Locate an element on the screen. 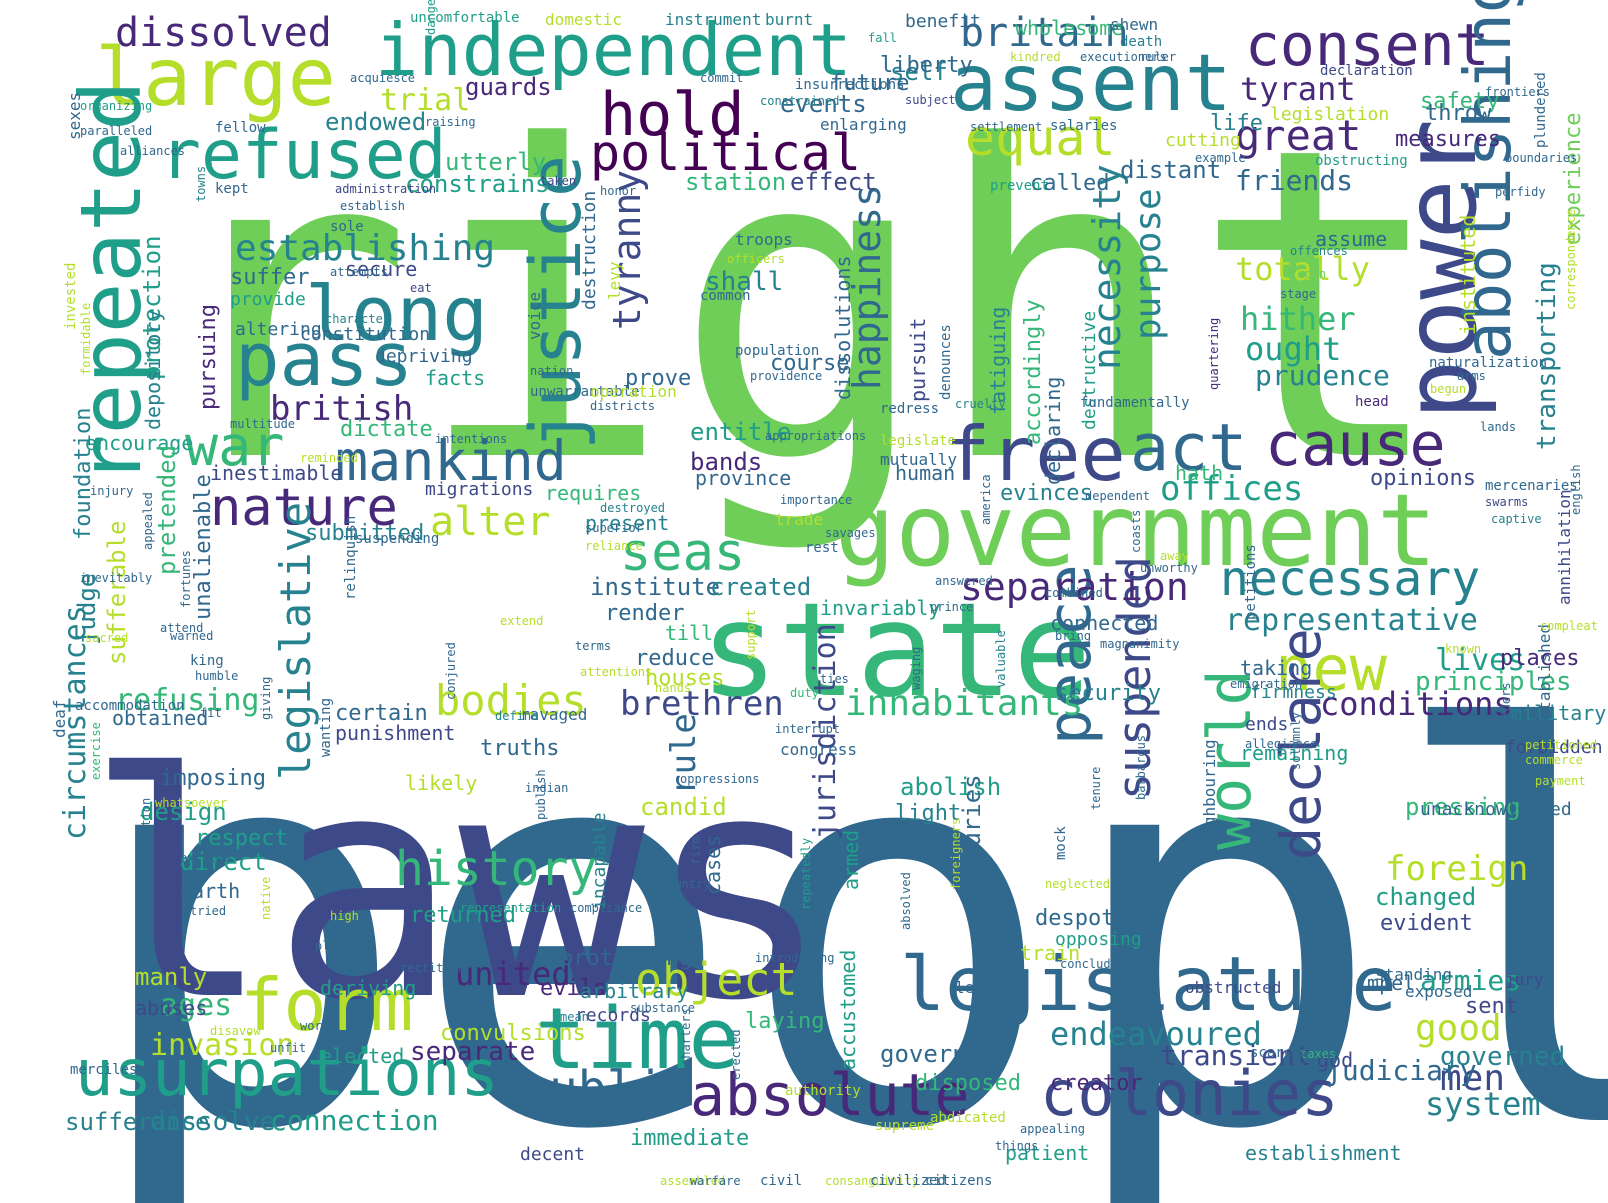 This screenshot has width=1608, height=1203. word-correspondence: correspondence is located at coordinates (1571, 259).